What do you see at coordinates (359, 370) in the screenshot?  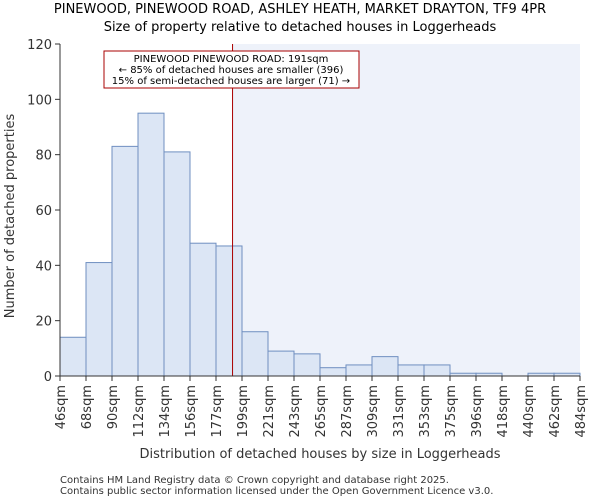 I see `bar-287sqm` at bounding box center [359, 370].